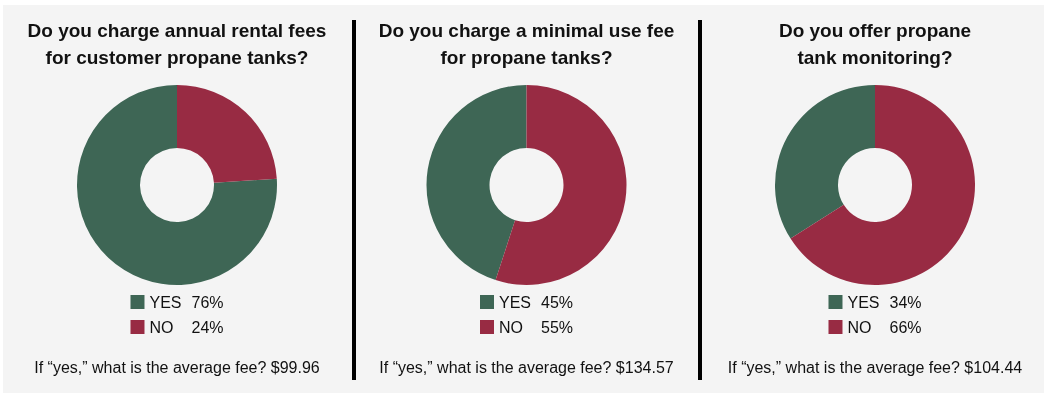  I want to click on text: If “yes,” what is the average fee? $134.57, so click(526, 367).